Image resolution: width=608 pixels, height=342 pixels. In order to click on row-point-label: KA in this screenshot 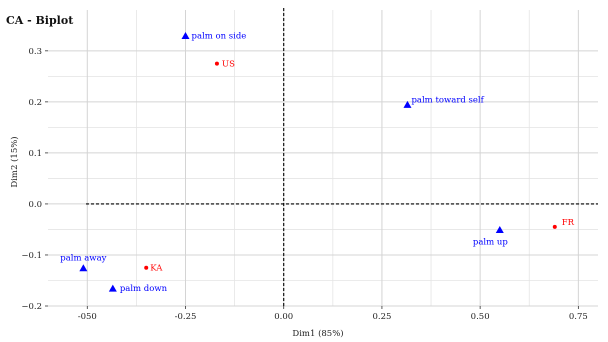, I will do `click(156, 269)`.